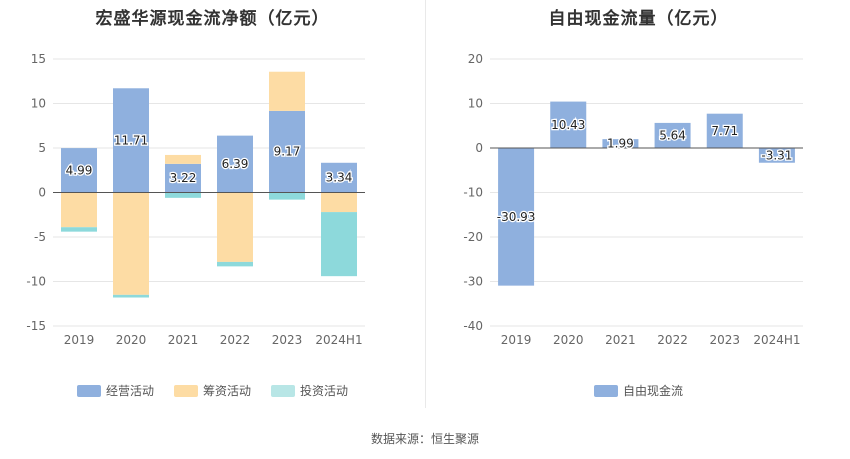 This screenshot has width=850, height=459. I want to click on y-tick-label: 20, so click(475, 59).